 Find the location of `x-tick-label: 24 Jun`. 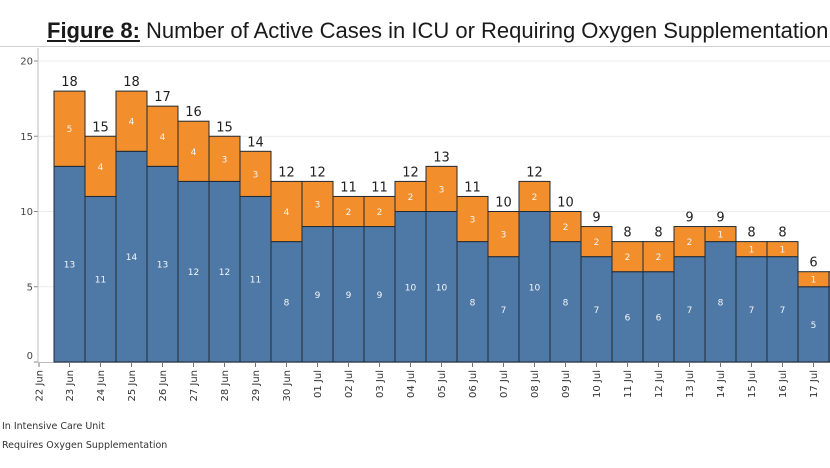

x-tick-label: 24 Jun is located at coordinates (101, 386).